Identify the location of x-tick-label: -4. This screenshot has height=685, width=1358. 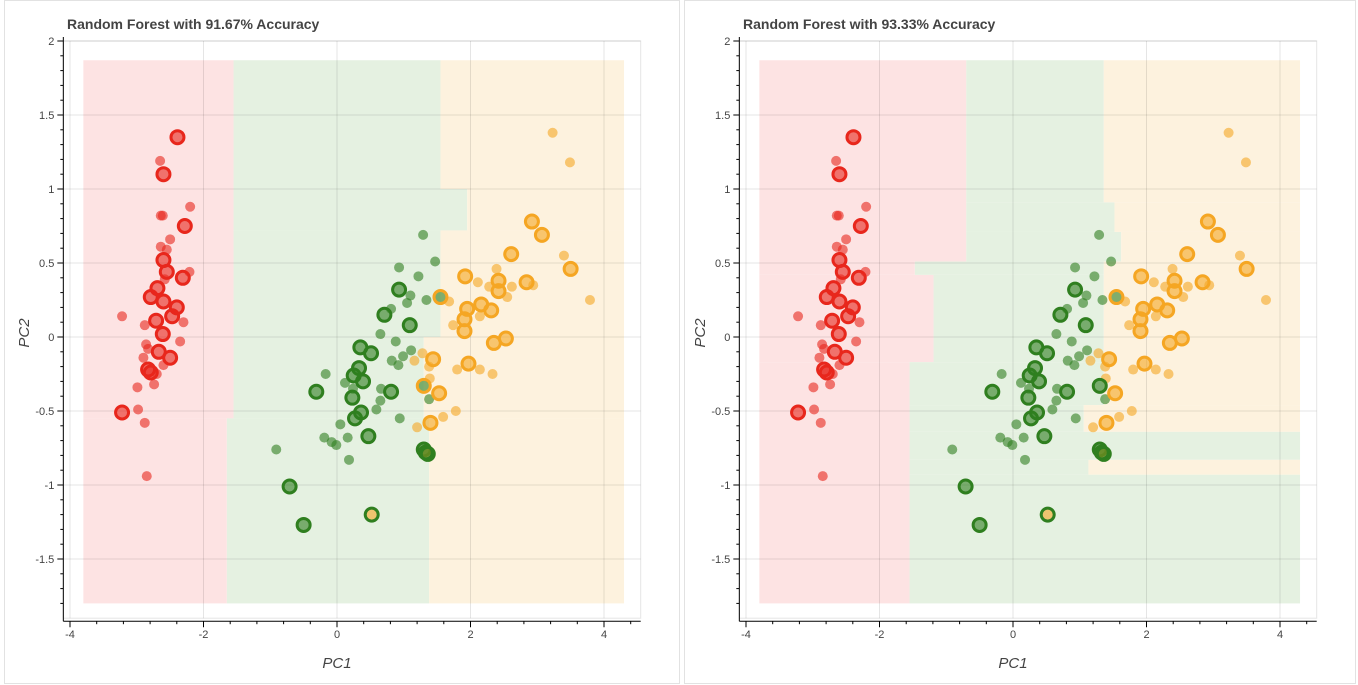
(746, 635).